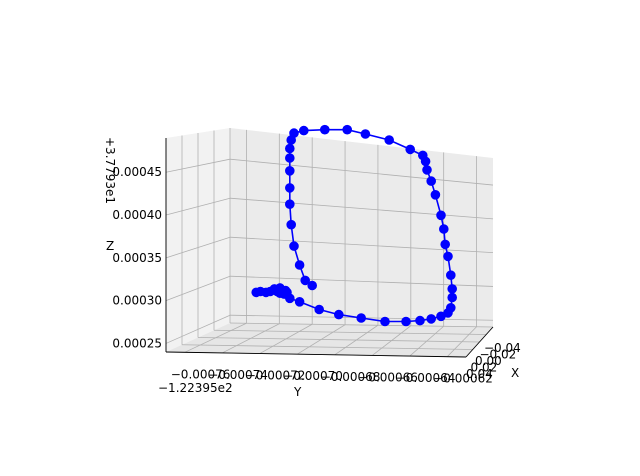 This screenshot has height=476, width=640. What do you see at coordinates (110, 170) in the screenshot?
I see `z-axis-offset: +3.7793e1` at bounding box center [110, 170].